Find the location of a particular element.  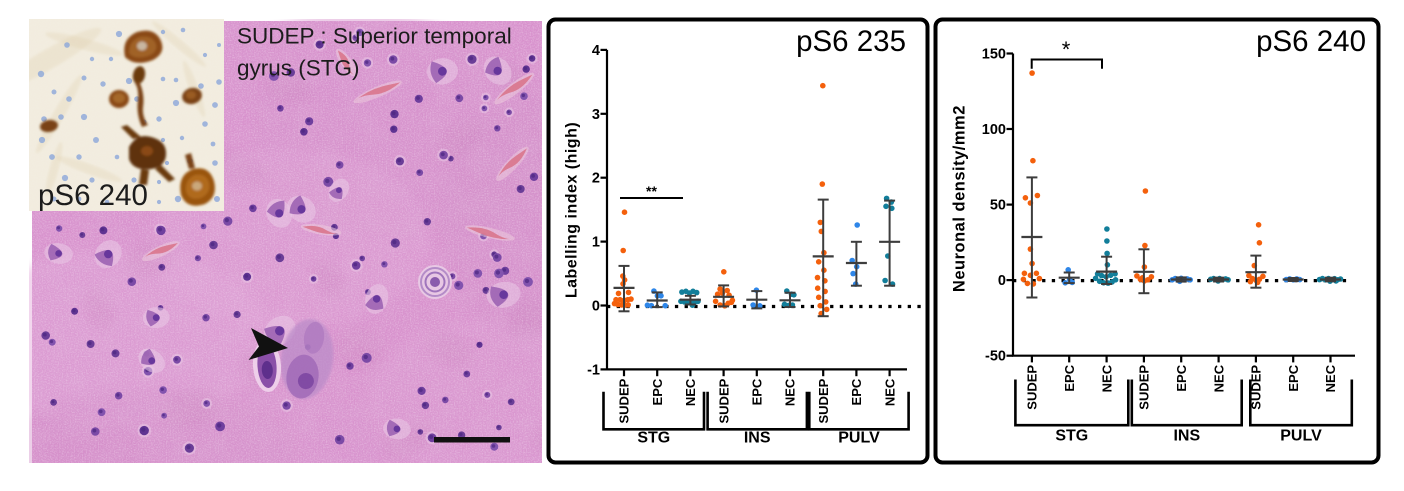

svg-text: SUDEP : Superior temporal is located at coordinates (374, 35).